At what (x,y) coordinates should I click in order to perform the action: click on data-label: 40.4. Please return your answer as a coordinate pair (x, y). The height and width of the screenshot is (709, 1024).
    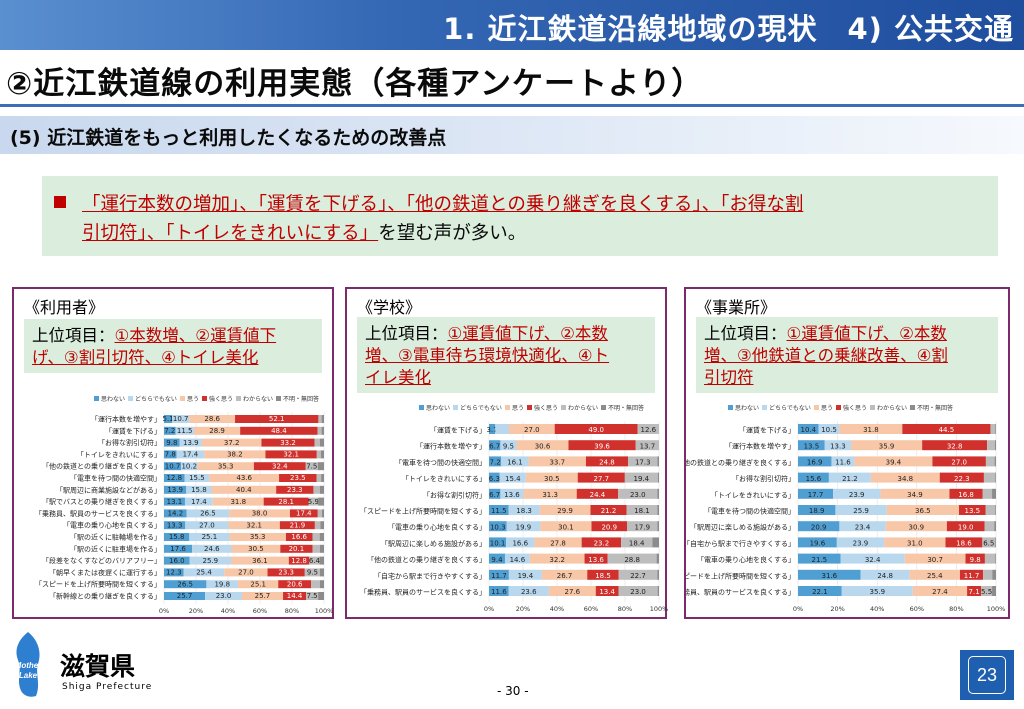
    Looking at the image, I should click on (244, 490).